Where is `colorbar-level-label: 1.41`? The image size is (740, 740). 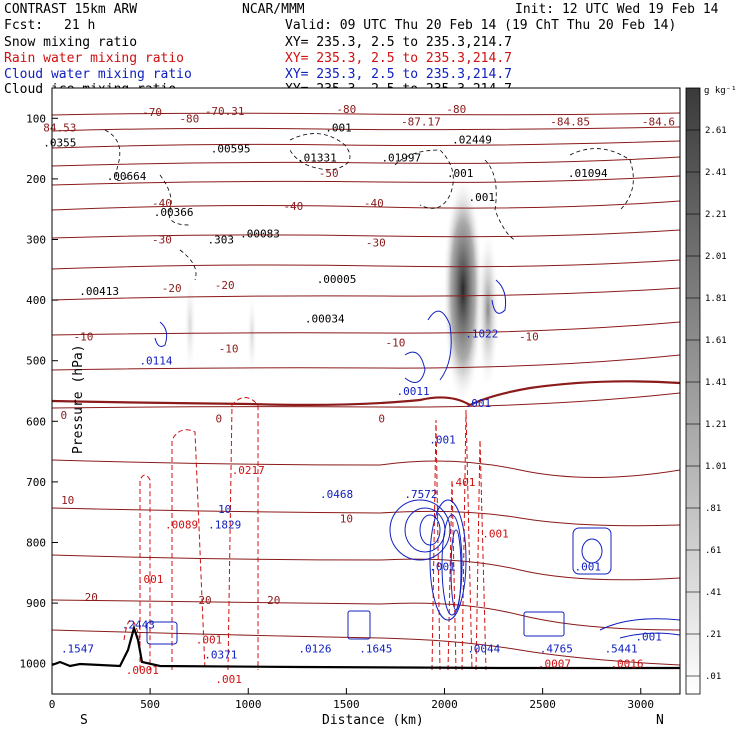 colorbar-level-label: 1.41 is located at coordinates (716, 383).